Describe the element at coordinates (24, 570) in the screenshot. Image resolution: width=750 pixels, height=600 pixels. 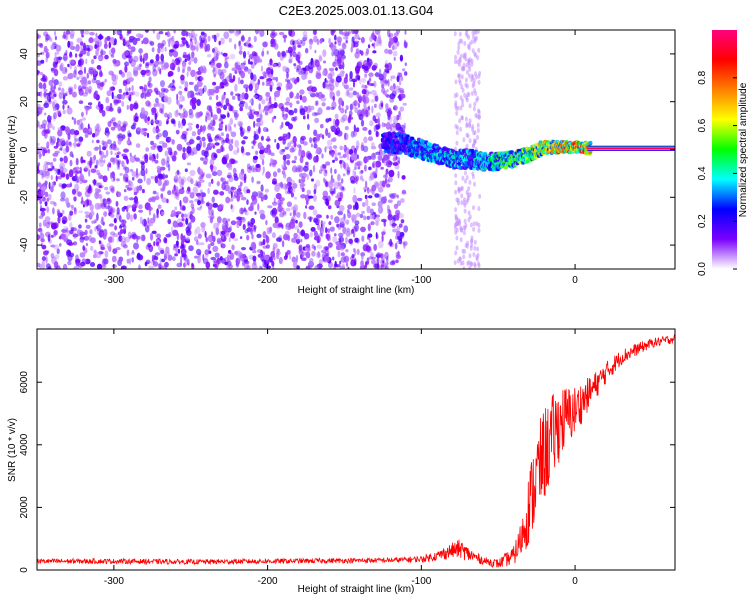
I see `y-tick-label: 0` at that location.